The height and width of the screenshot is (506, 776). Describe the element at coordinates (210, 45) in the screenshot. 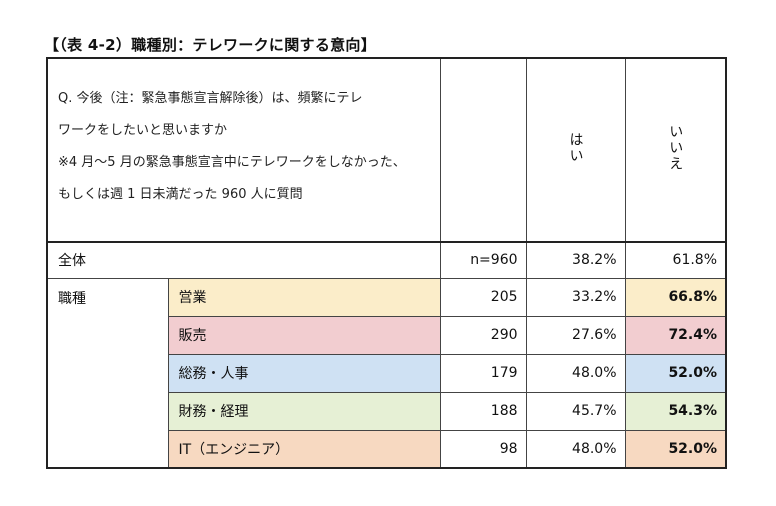

I see `table-title: 【（表 4-2）職種別：テレワークに関する意向】` at that location.